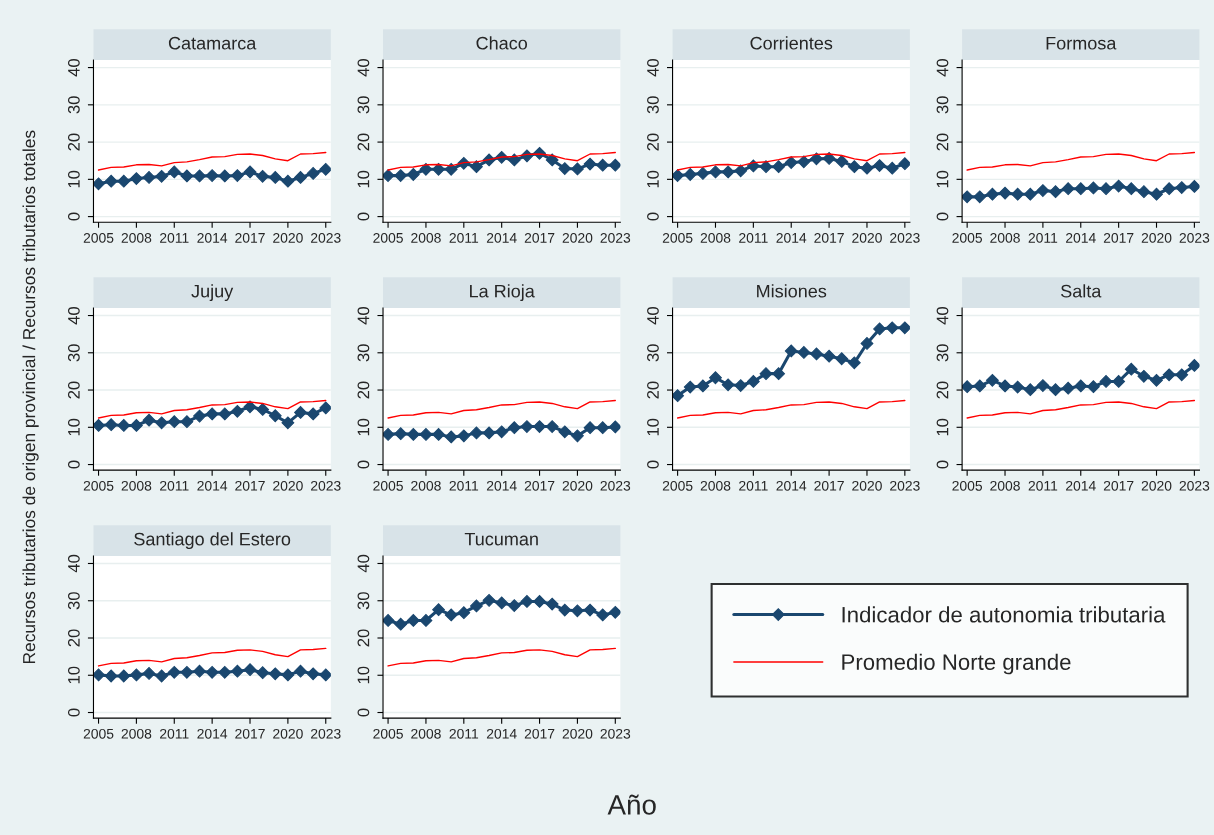 This screenshot has height=835, width=1214. What do you see at coordinates (501, 539) in the screenshot?
I see `chart-title: Tucuman` at bounding box center [501, 539].